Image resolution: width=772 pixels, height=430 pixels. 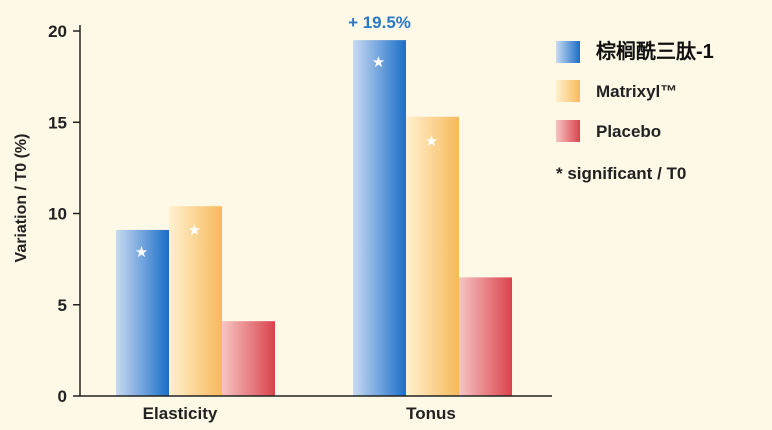 I want to click on legend-label: Matrixyl™, so click(x=636, y=91).